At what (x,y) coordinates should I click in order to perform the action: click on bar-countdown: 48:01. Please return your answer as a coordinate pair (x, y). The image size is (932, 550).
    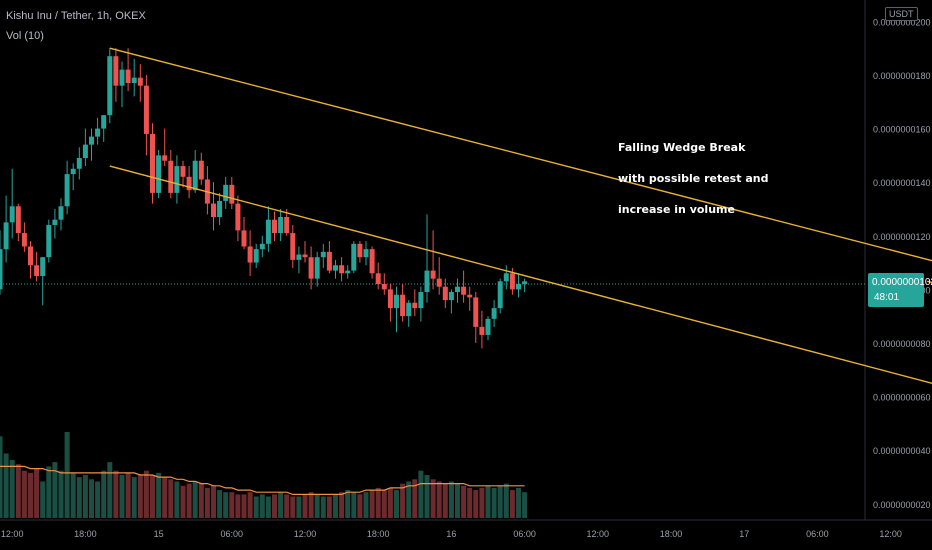
    Looking at the image, I should click on (887, 297).